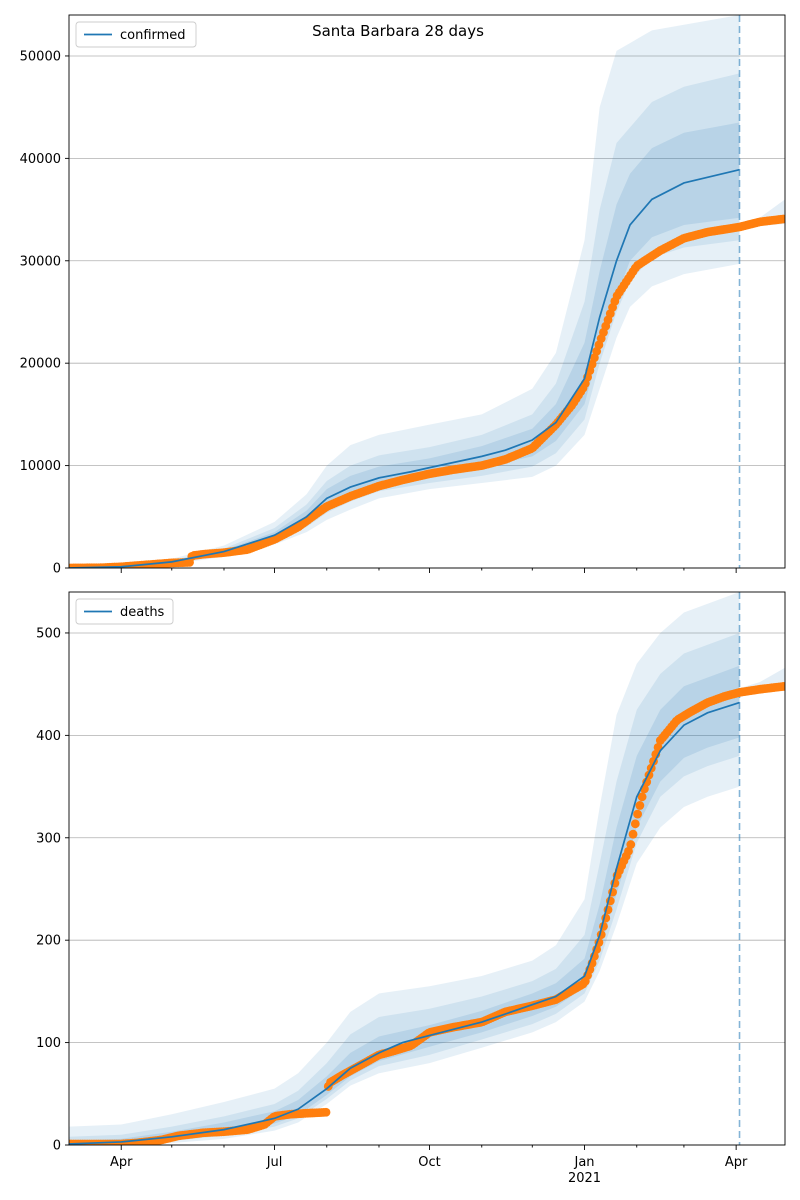 Image resolution: width=800 pixels, height=1200 pixels. Describe the element at coordinates (52, 890) in the screenshot. I see `y-axis: 0 100 200 300 400 500` at that location.